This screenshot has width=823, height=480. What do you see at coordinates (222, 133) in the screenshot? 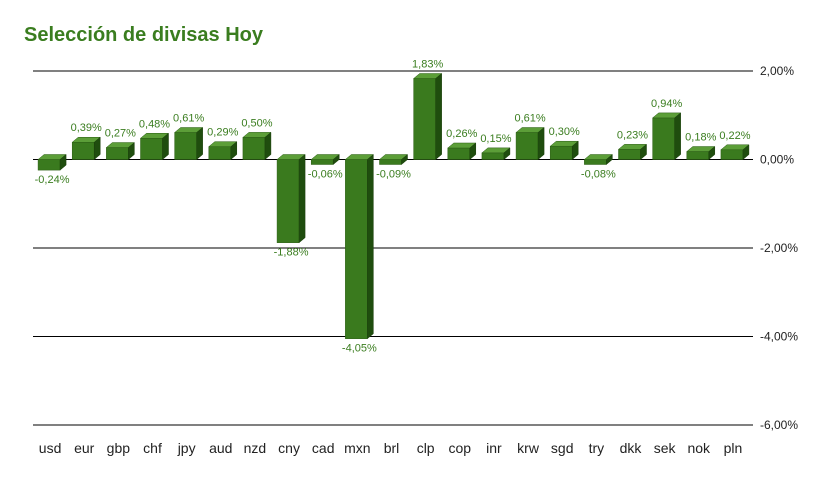
I see `data-label: 0,29%` at bounding box center [222, 133].